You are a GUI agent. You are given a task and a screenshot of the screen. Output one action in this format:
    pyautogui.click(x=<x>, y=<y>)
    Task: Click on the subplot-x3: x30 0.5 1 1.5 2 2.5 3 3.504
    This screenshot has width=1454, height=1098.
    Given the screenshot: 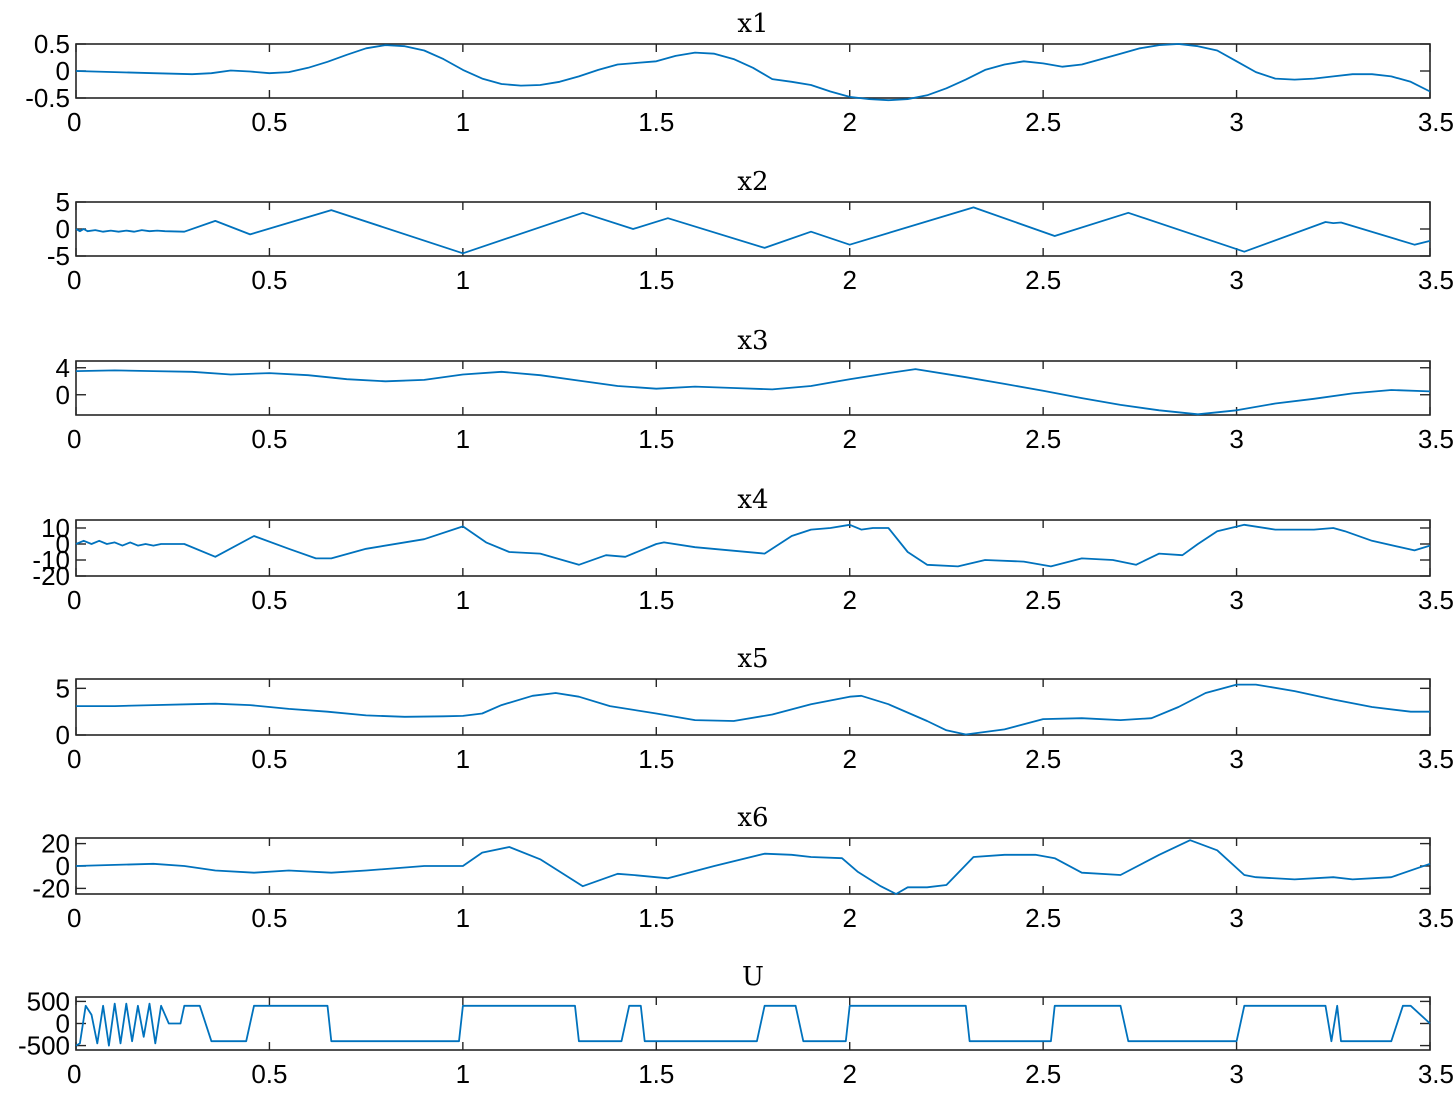 What is the action you would take?
    pyautogui.click(x=755, y=390)
    